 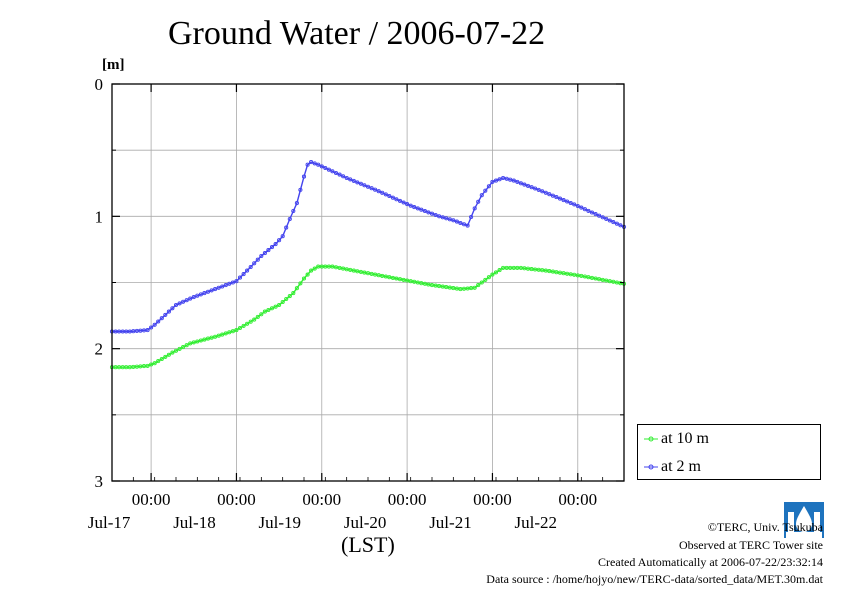 What do you see at coordinates (151, 499) in the screenshot?
I see `x-tick-time-label: 00:00` at bounding box center [151, 499].